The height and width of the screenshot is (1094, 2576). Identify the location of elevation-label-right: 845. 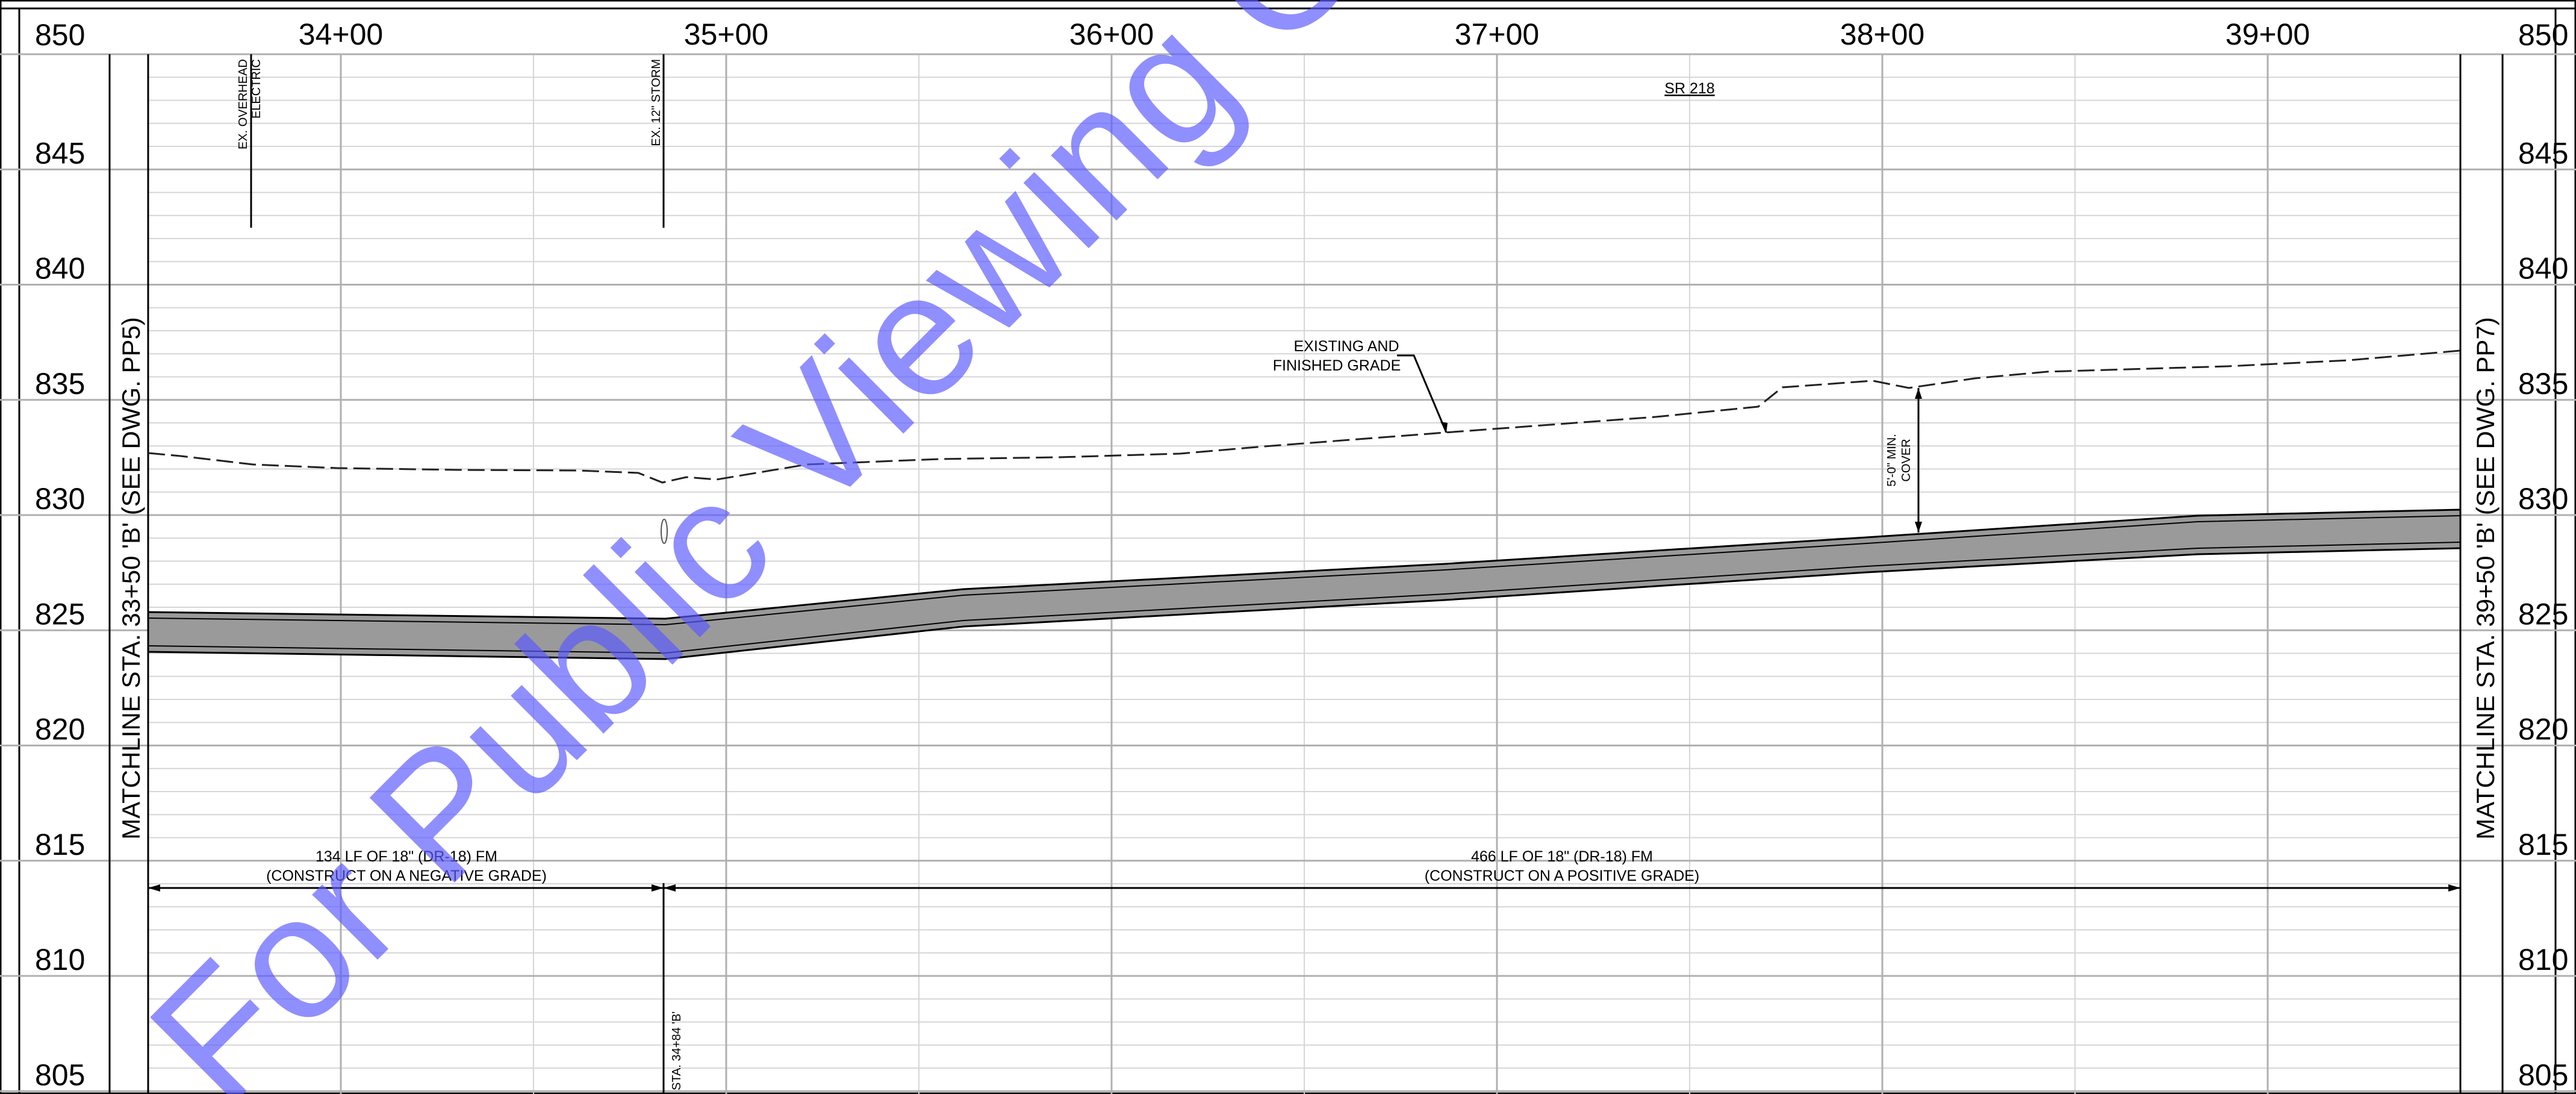
(2543, 153).